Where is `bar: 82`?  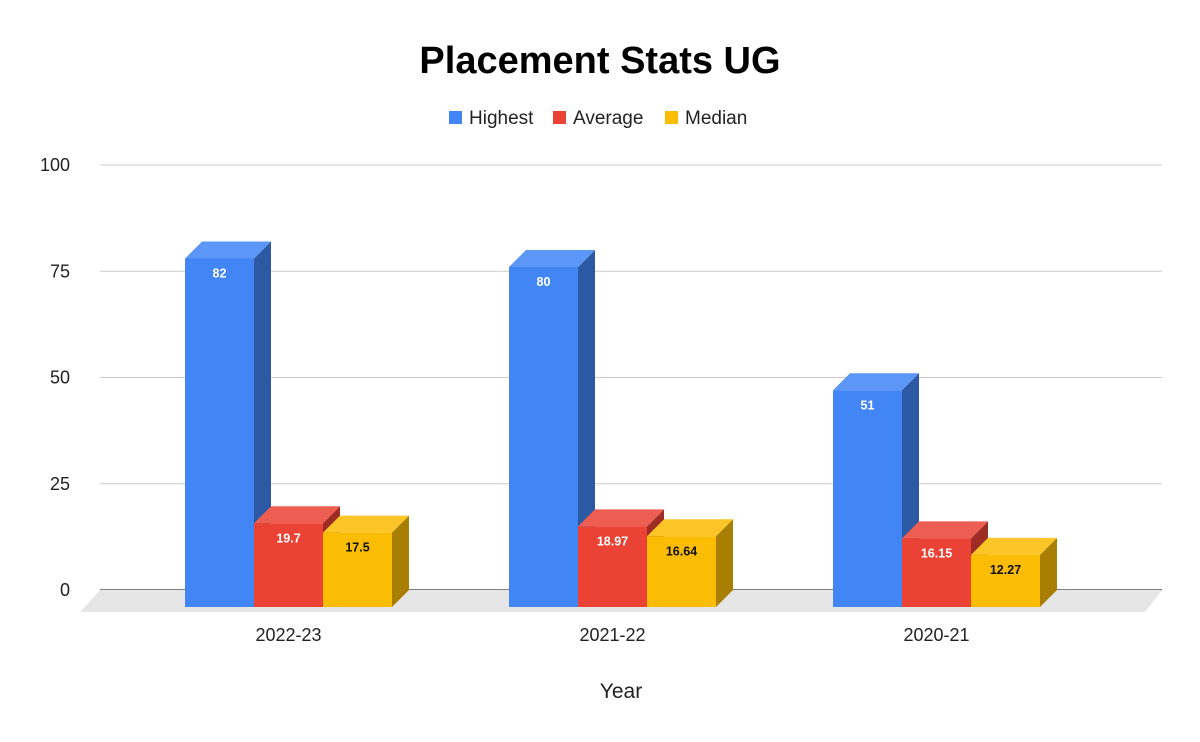
bar: 82 is located at coordinates (228, 424).